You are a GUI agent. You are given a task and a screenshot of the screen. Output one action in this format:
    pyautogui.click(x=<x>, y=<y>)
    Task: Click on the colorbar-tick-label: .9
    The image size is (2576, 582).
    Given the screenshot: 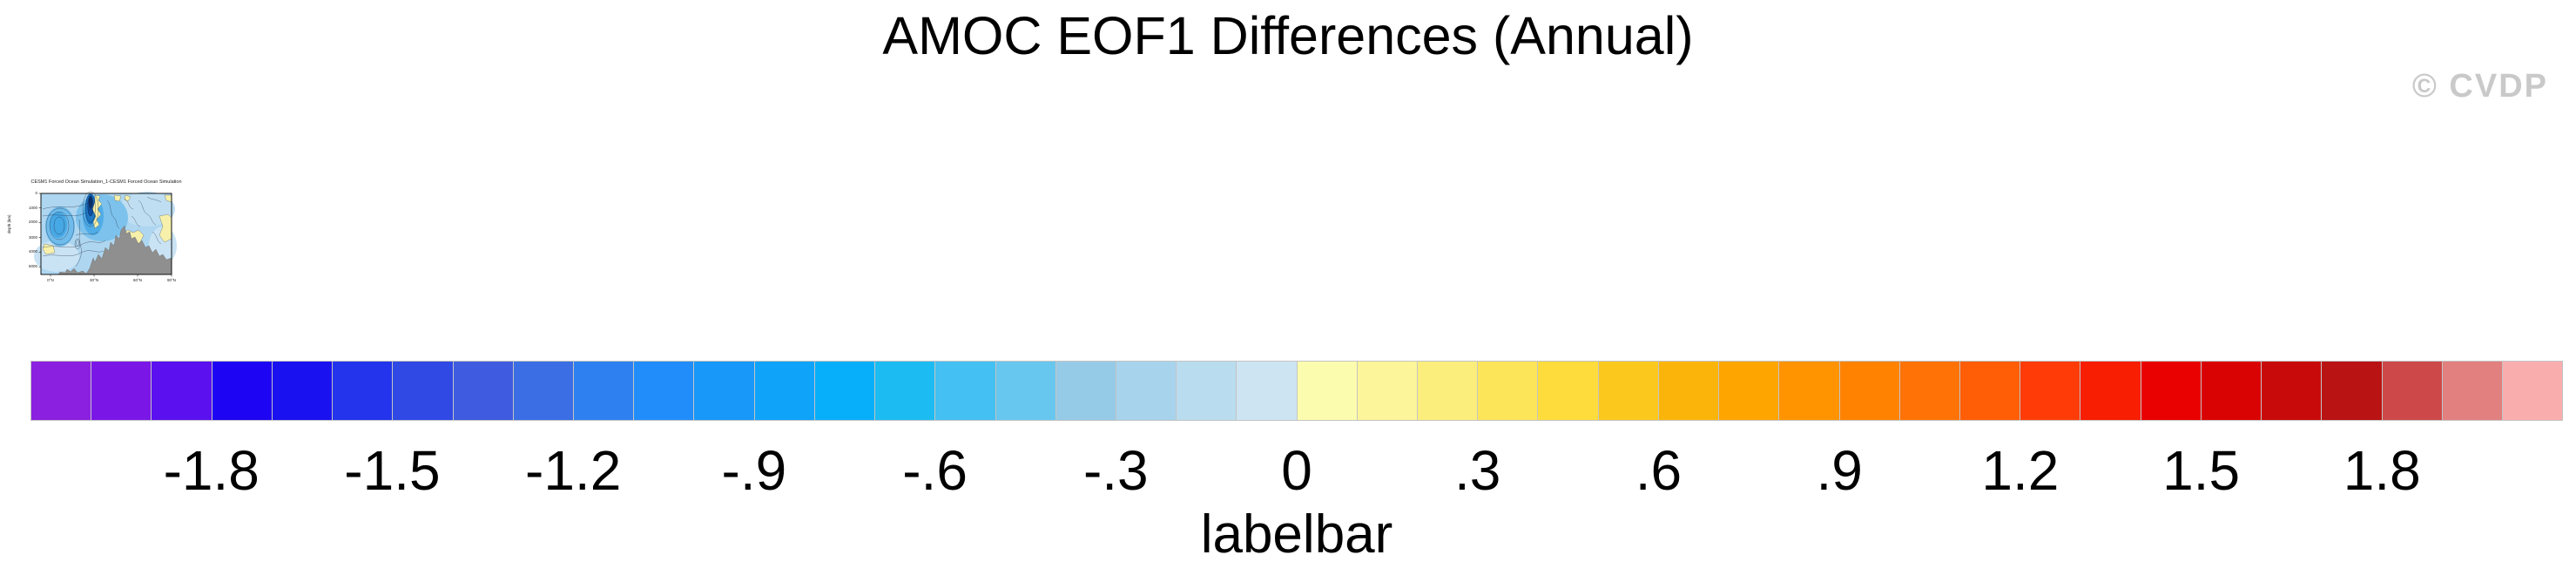 What is the action you would take?
    pyautogui.click(x=1840, y=470)
    